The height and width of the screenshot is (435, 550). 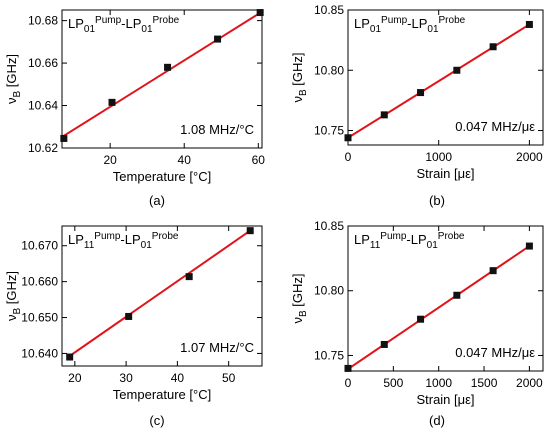 What do you see at coordinates (43, 106) in the screenshot?
I see `y-tick-label: 10.64` at bounding box center [43, 106].